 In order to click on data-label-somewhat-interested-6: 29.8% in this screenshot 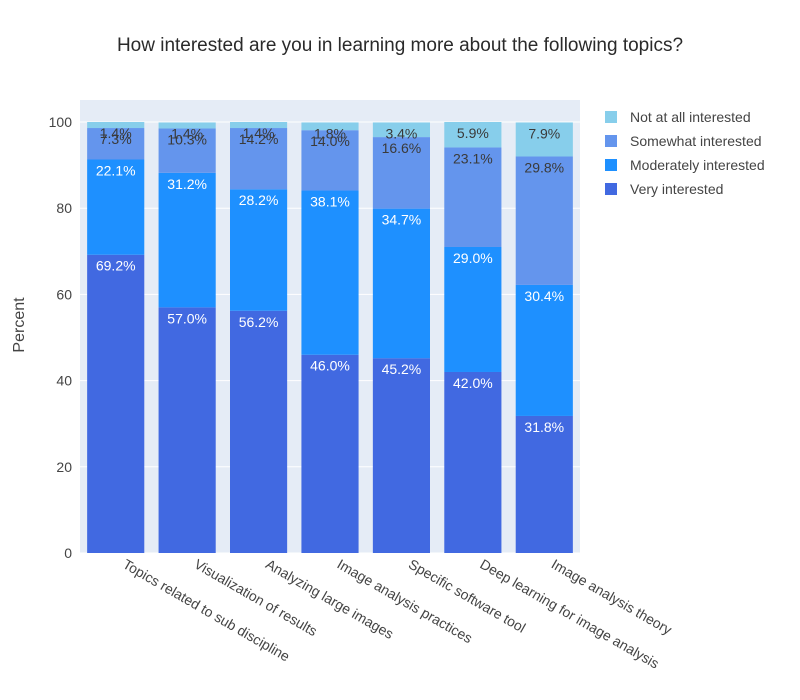, I will do `click(544, 167)`.